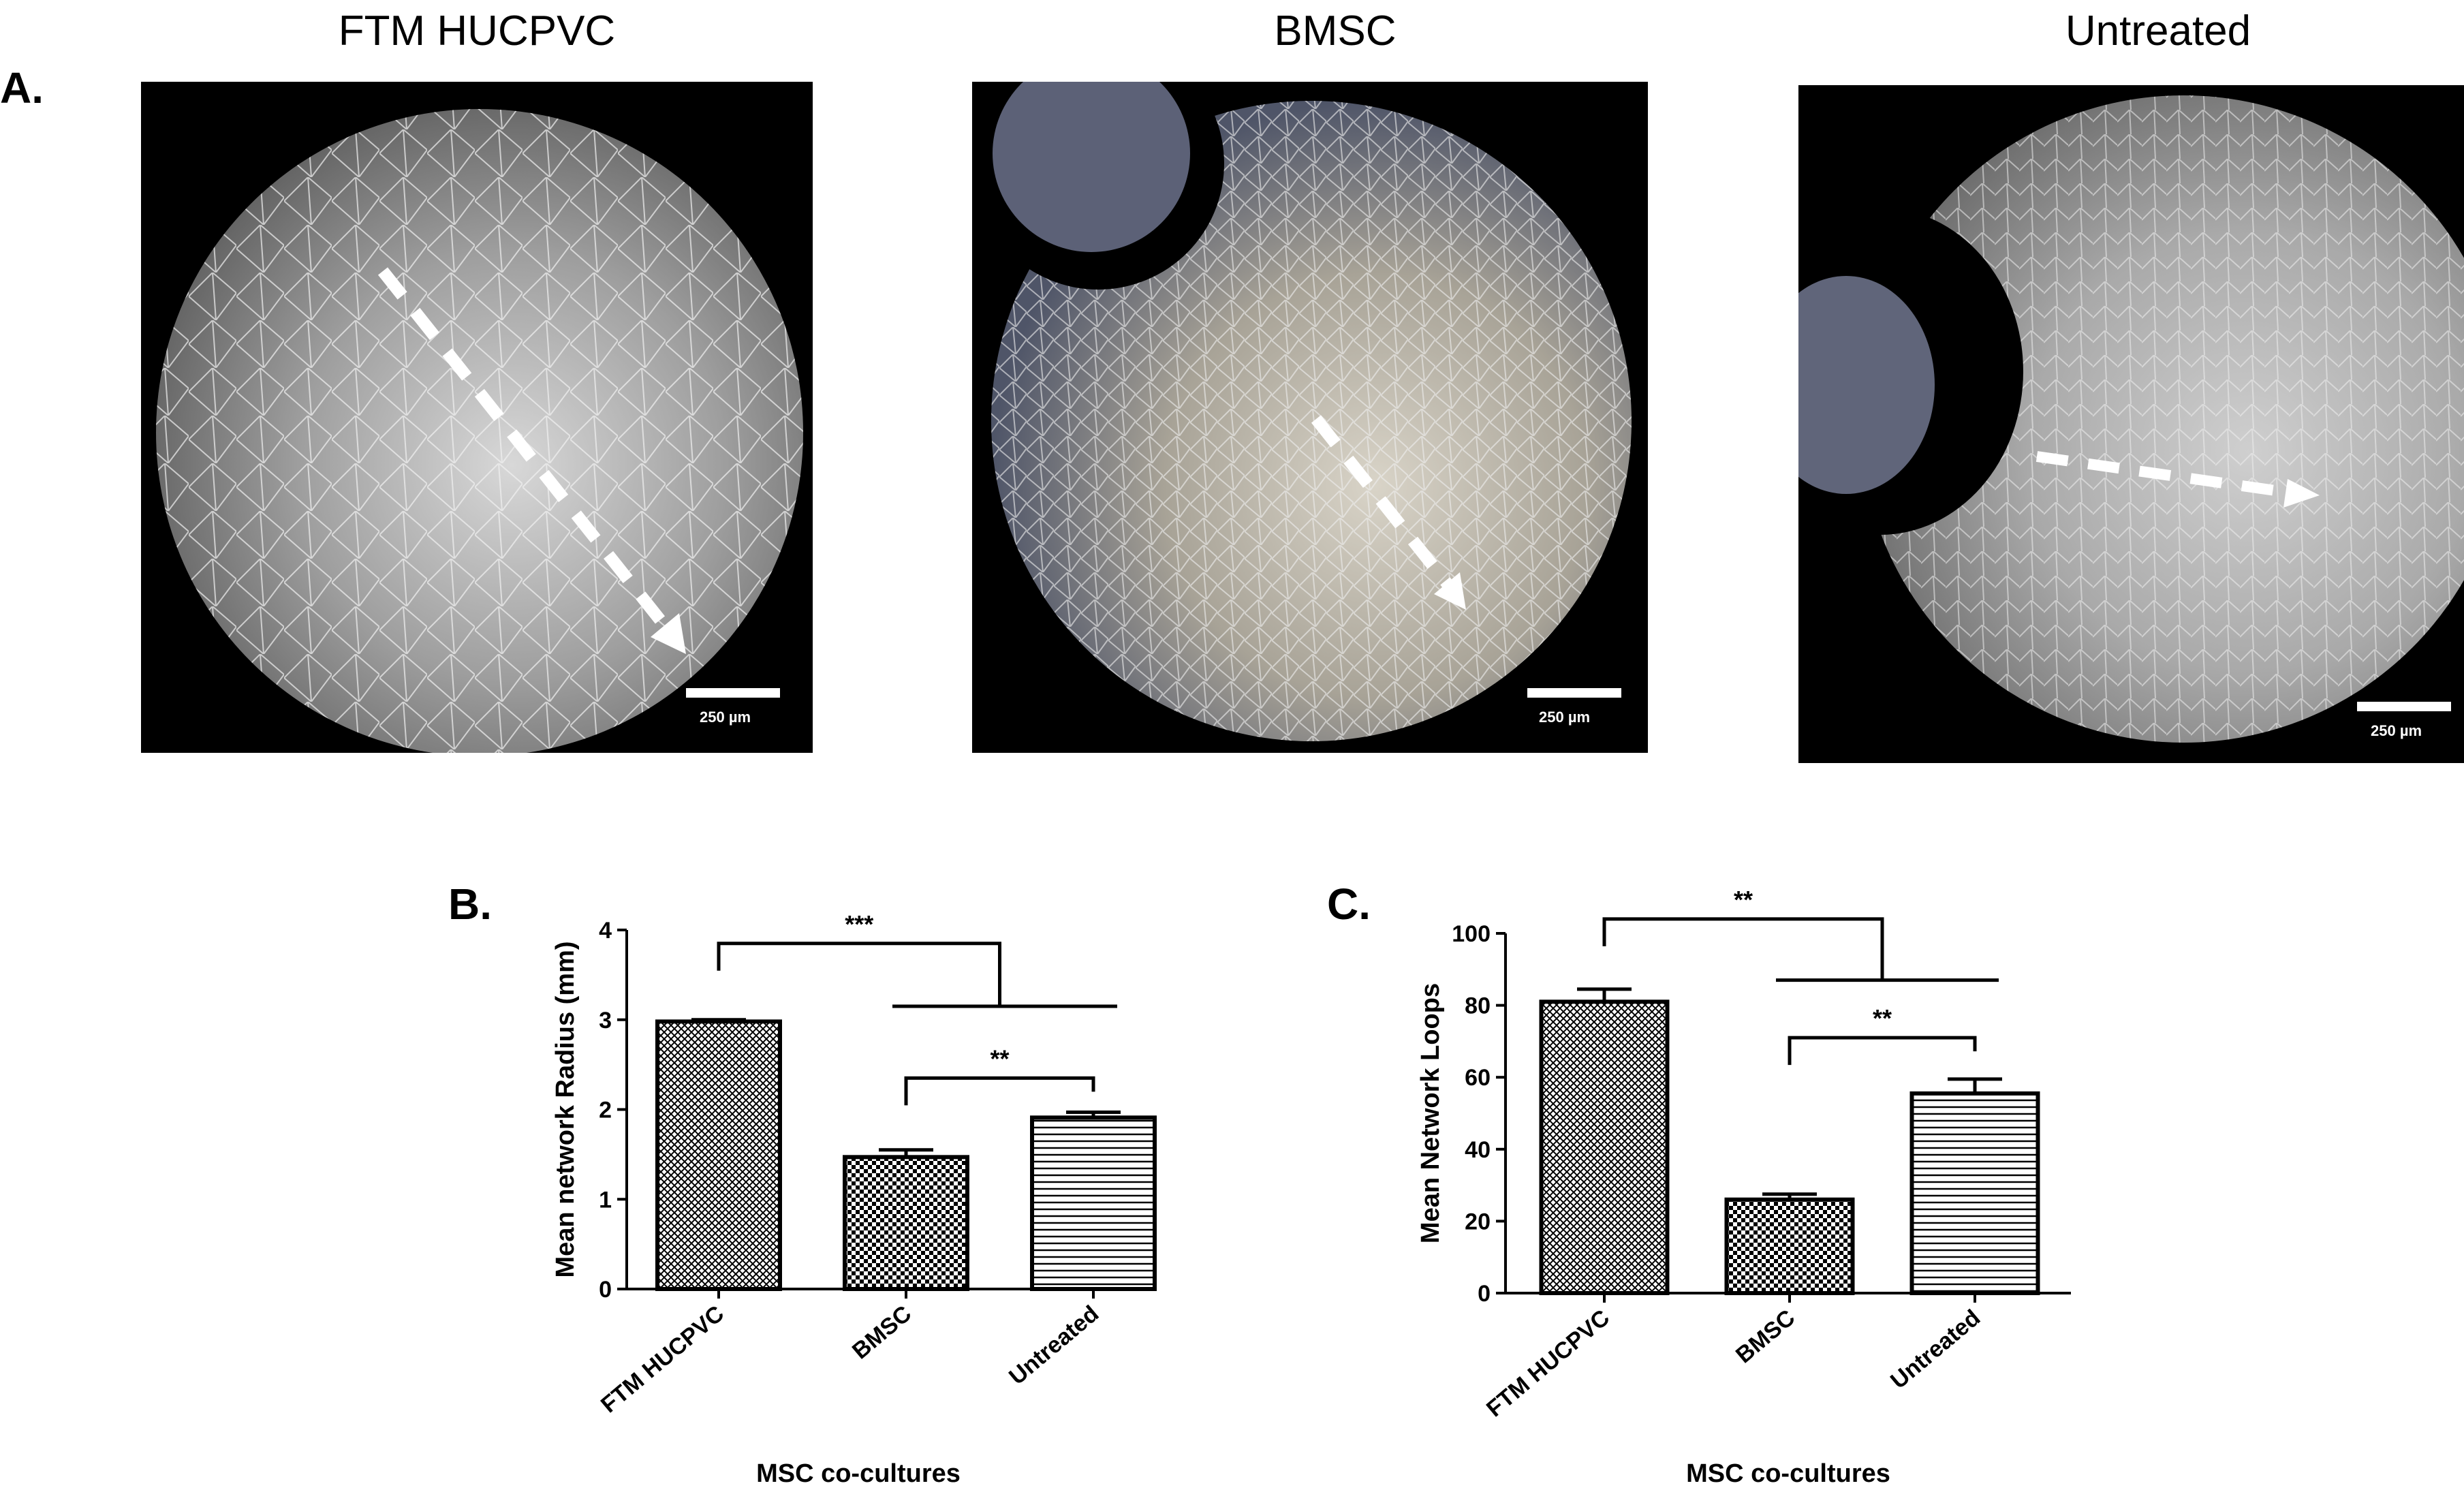 Image resolution: width=2464 pixels, height=1490 pixels. What do you see at coordinates (1485, 1294) in the screenshot?
I see `chart-c-y-tick-label: 0` at bounding box center [1485, 1294].